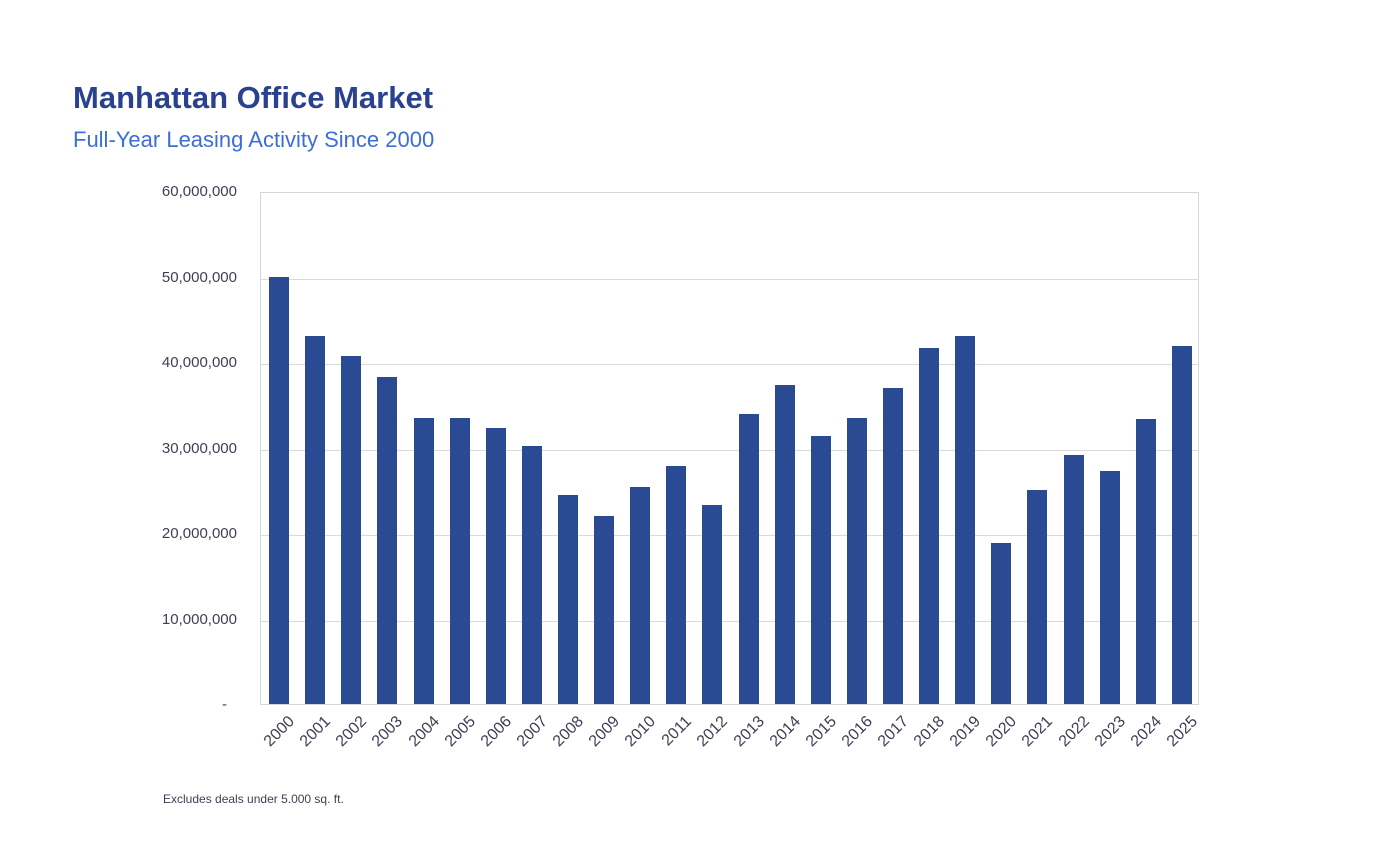  I want to click on page-subtitle: Full-Year Leasing Activity Since 2000, so click(254, 139).